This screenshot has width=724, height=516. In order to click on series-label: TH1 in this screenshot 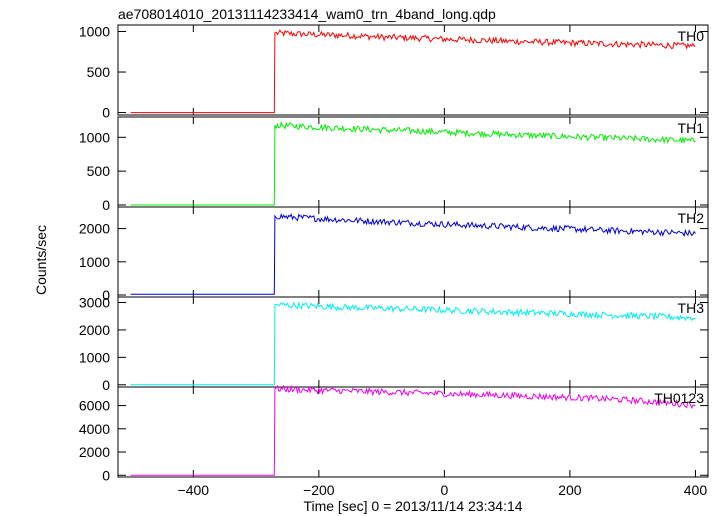, I will do `click(691, 128)`.